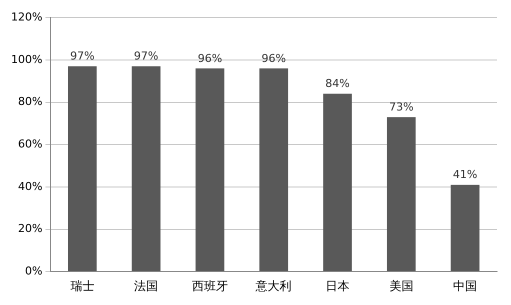 This screenshot has width=511, height=305. Describe the element at coordinates (337, 83) in the screenshot. I see `data-label: 84%` at that location.